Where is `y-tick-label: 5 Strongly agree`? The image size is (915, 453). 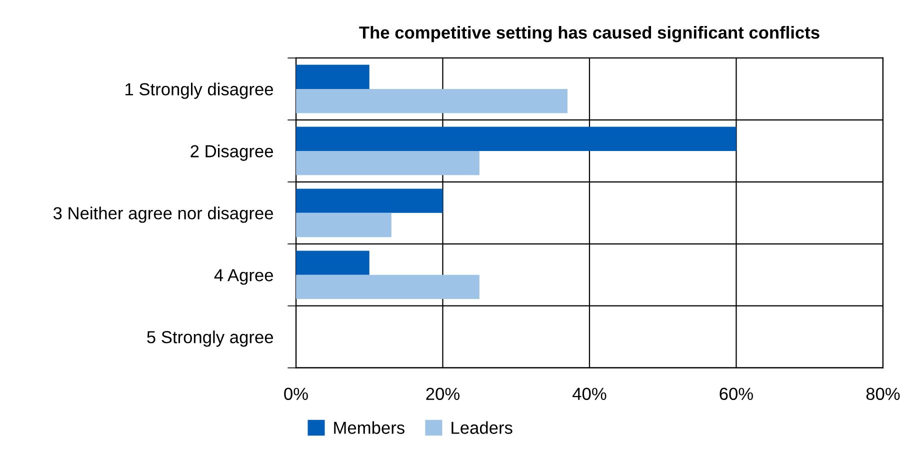
y-tick-label: 5 Strongly agree is located at coordinates (210, 338).